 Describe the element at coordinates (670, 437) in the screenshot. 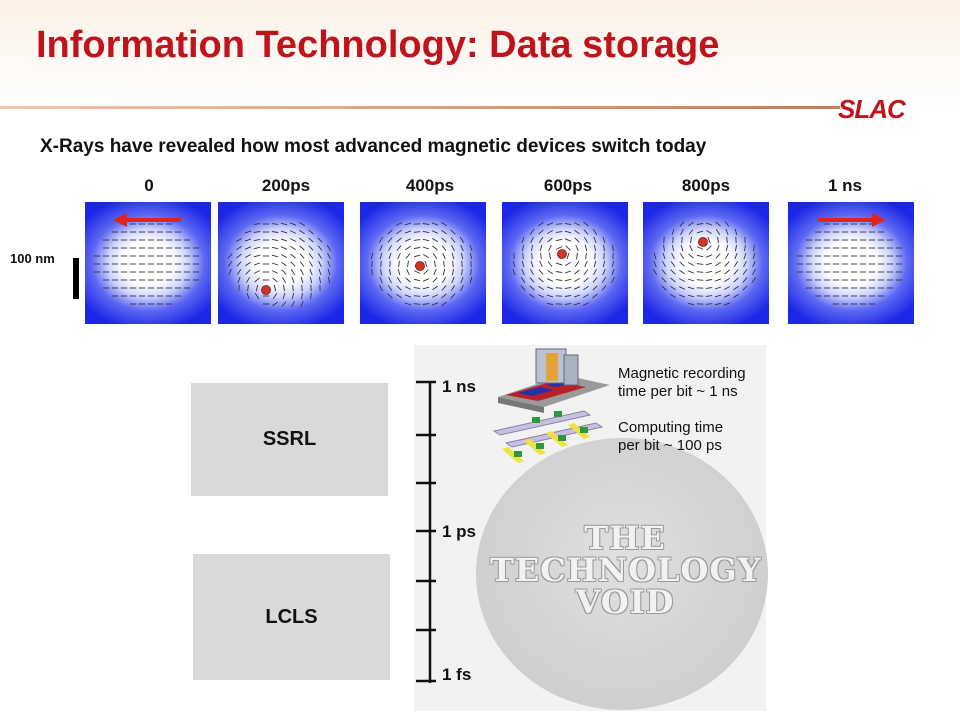

I see `computing-note: Computing time per bit ~ 100 ps` at that location.